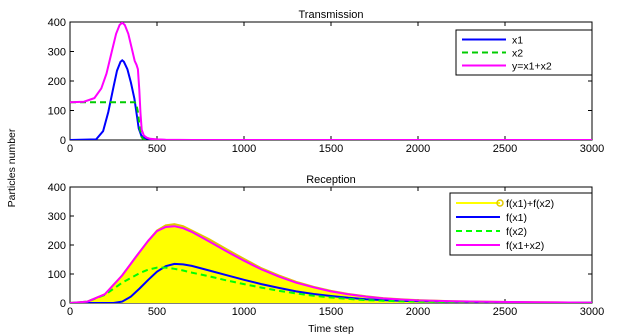 This screenshot has height=334, width=618. I want to click on legend-label: f(x2), so click(516, 232).